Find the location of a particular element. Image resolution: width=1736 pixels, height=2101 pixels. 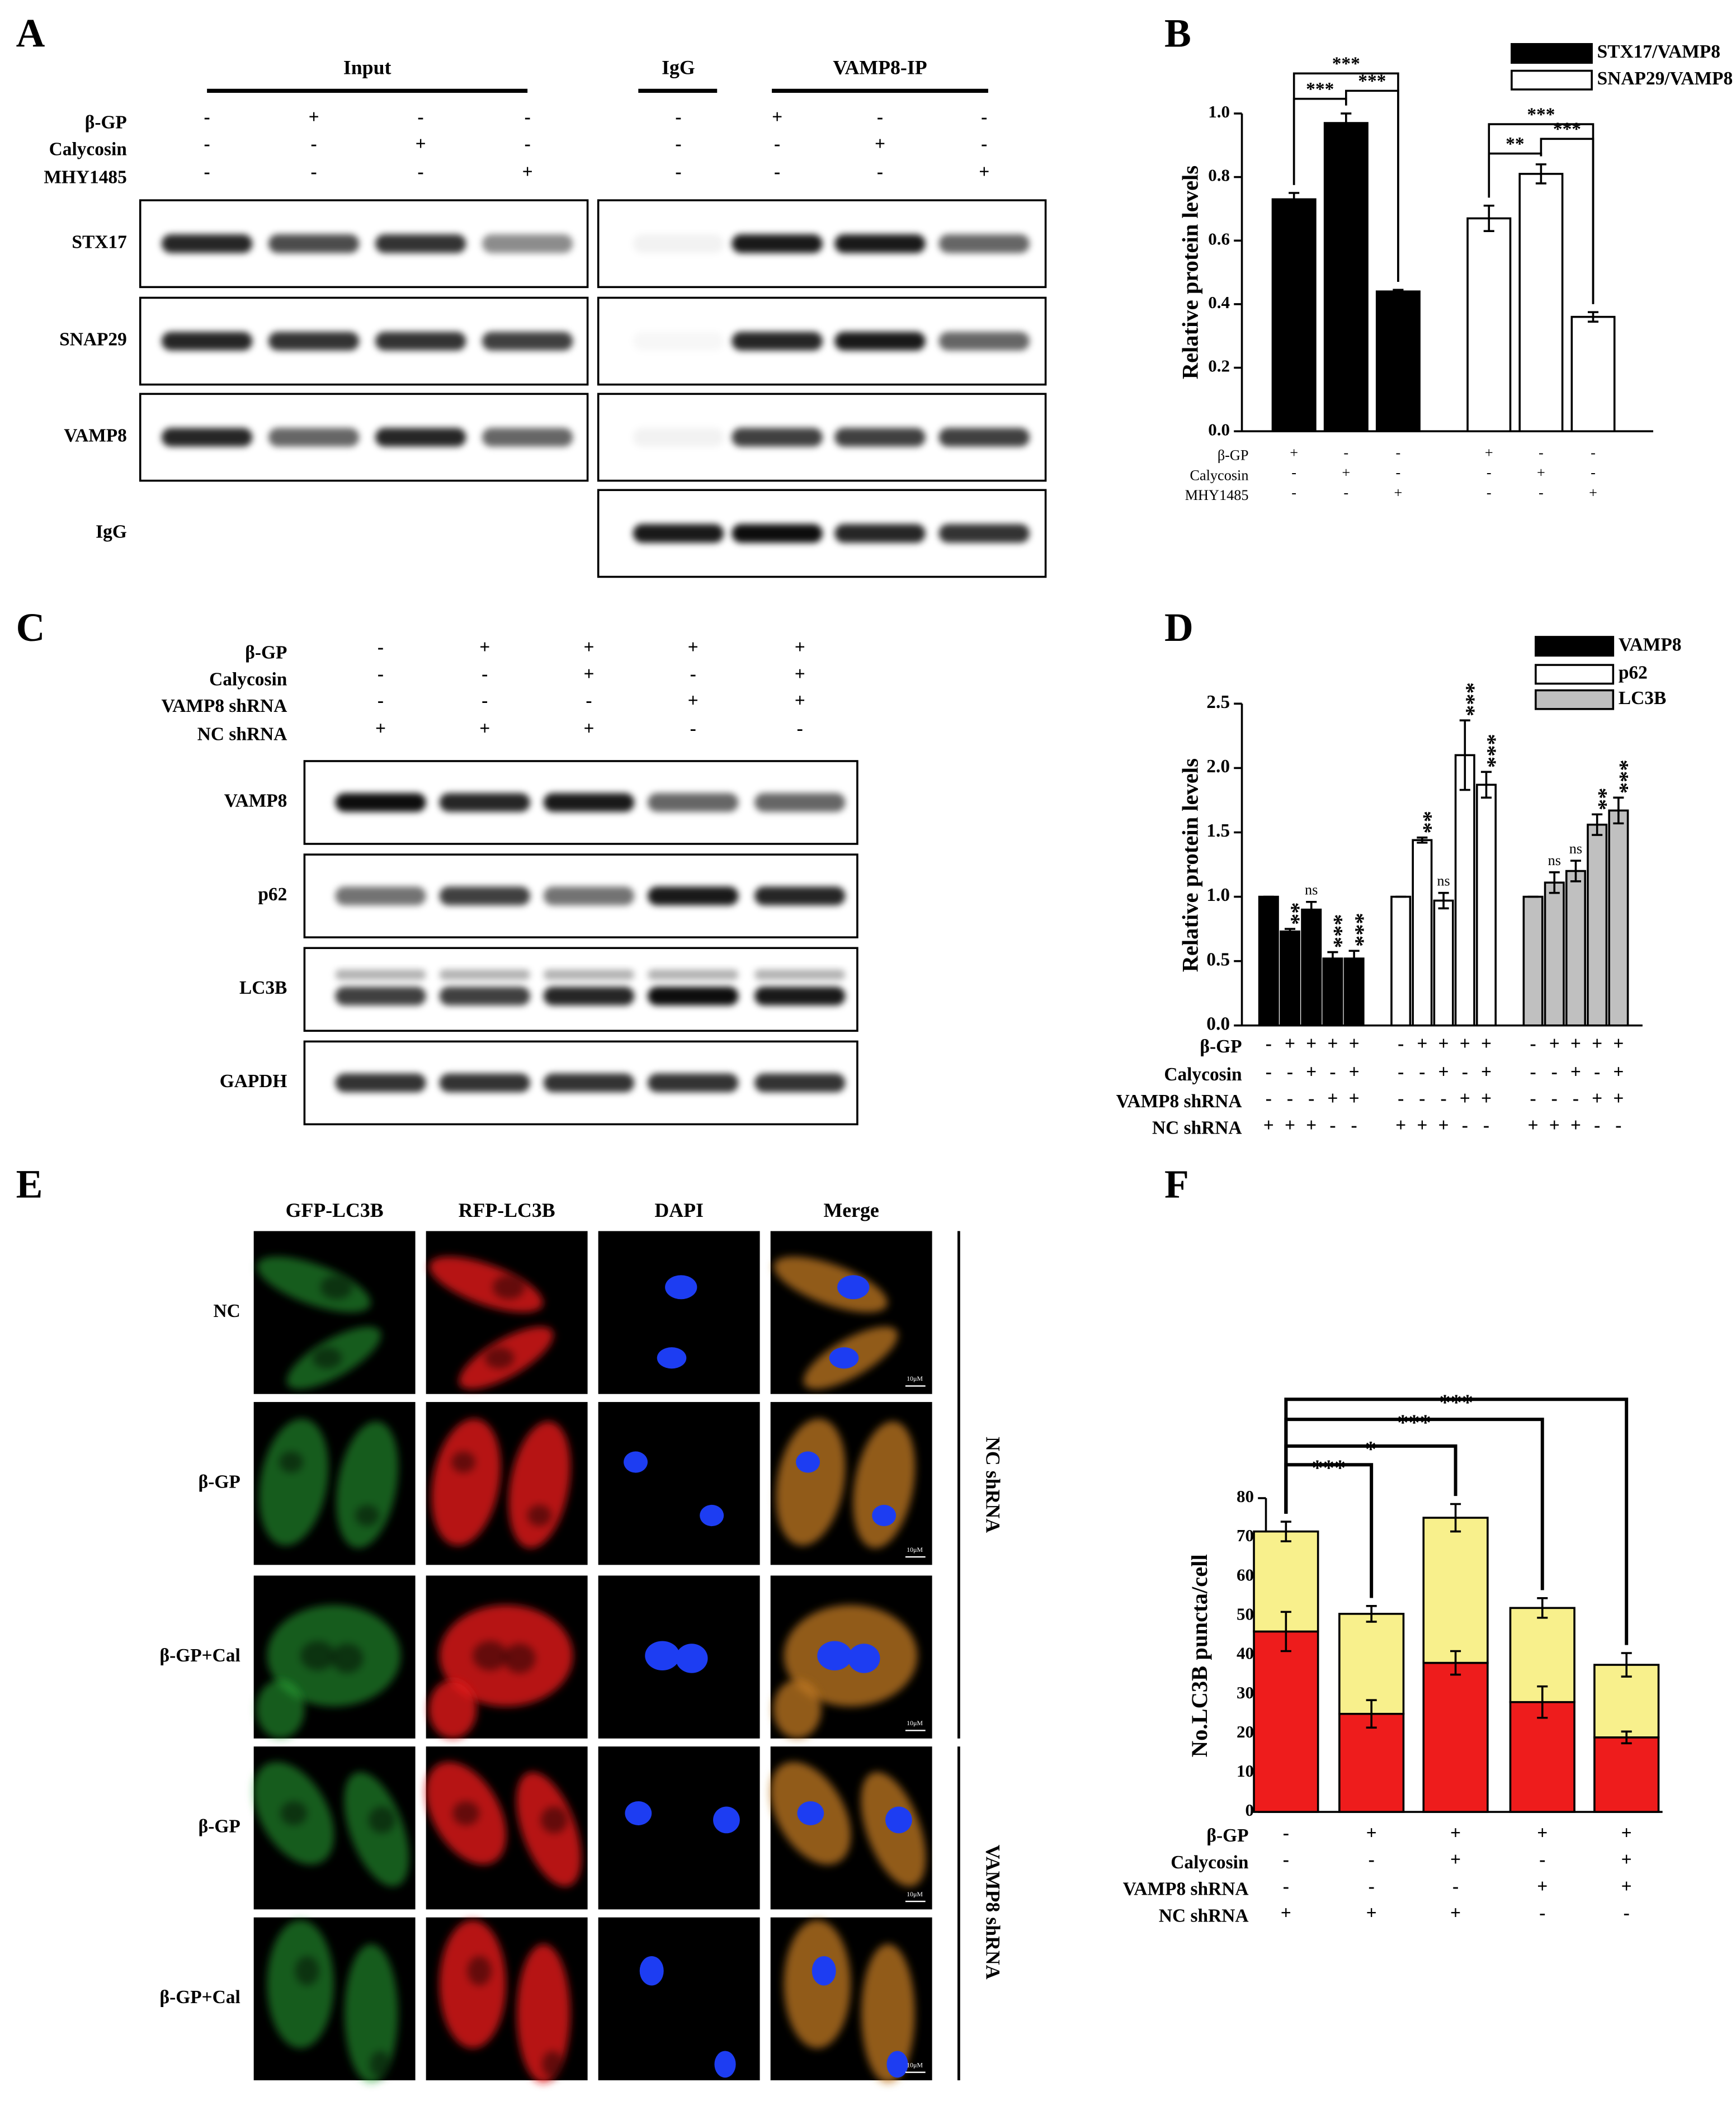

panel-label: F is located at coordinates (1176, 1184).